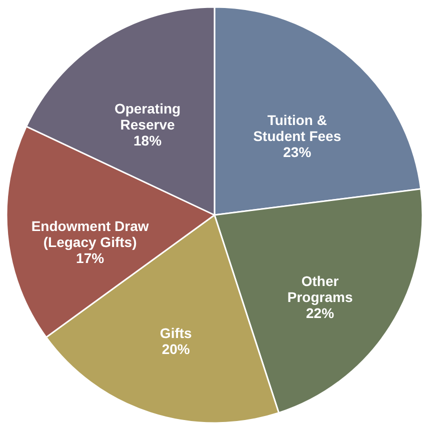 The width and height of the screenshot is (429, 430). Describe the element at coordinates (90, 234) in the screenshot. I see `slice-label: Endowment Draw (Legacy Gifts)` at that location.